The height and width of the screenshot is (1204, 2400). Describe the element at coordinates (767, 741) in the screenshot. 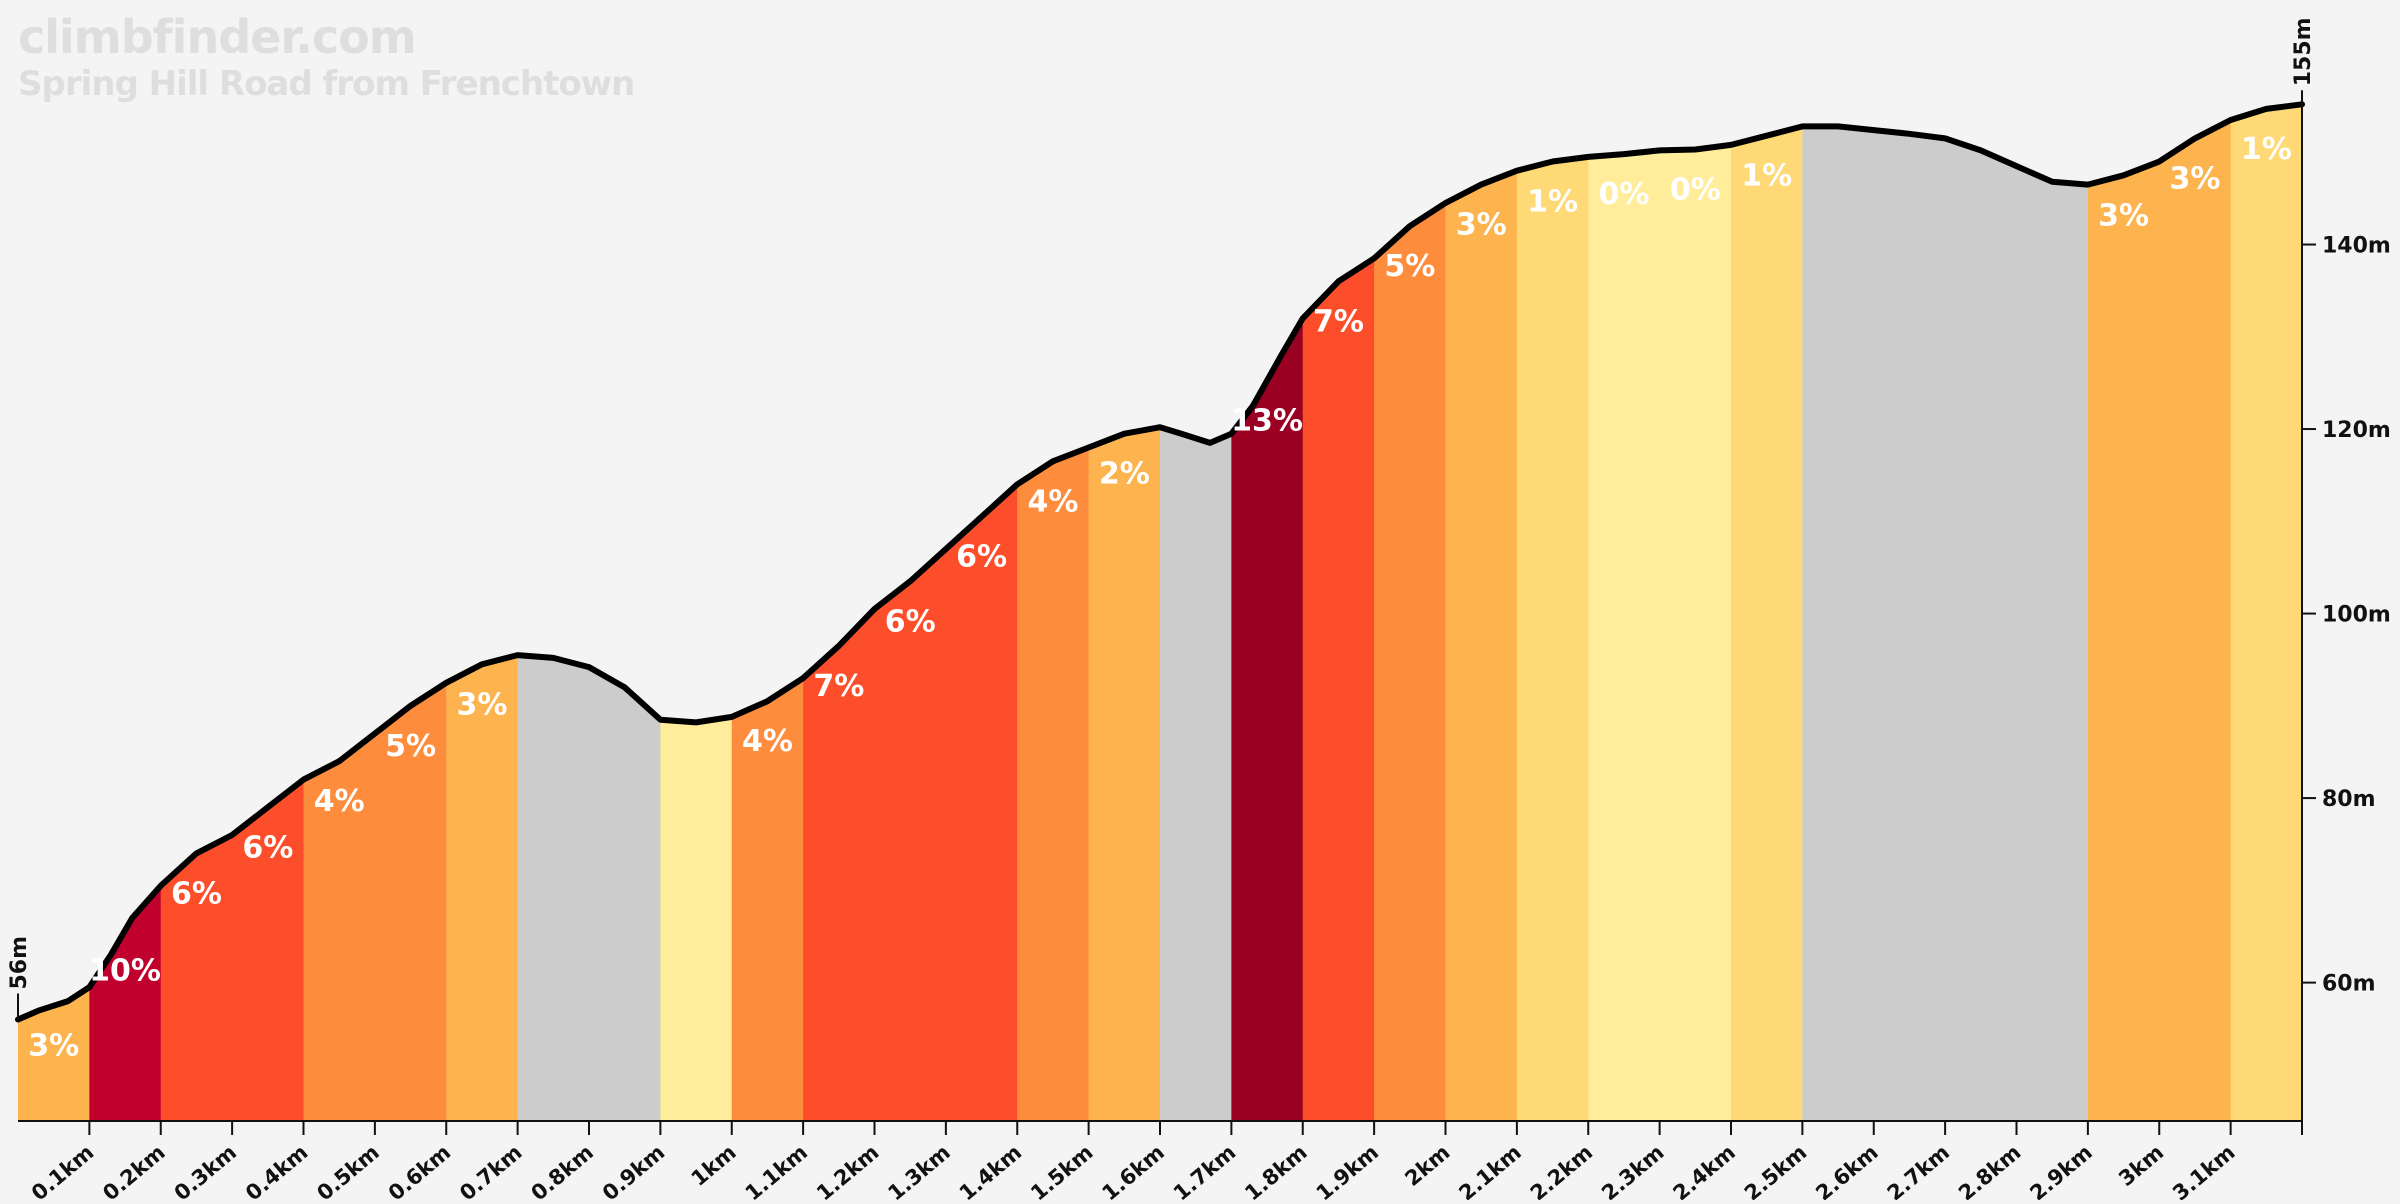

I see `gradient-label-11: 4%` at that location.